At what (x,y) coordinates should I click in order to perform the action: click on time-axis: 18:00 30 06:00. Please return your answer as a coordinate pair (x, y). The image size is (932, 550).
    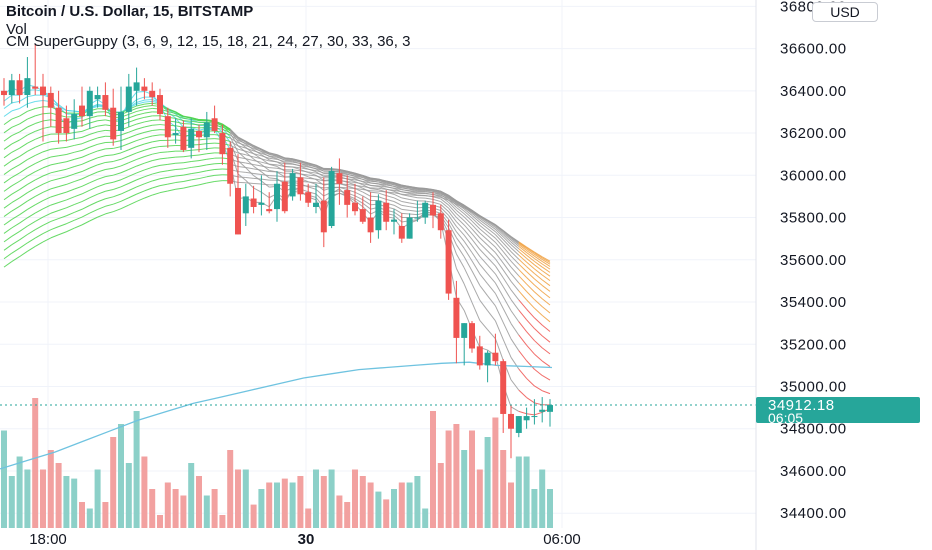
    Looking at the image, I should click on (305, 539).